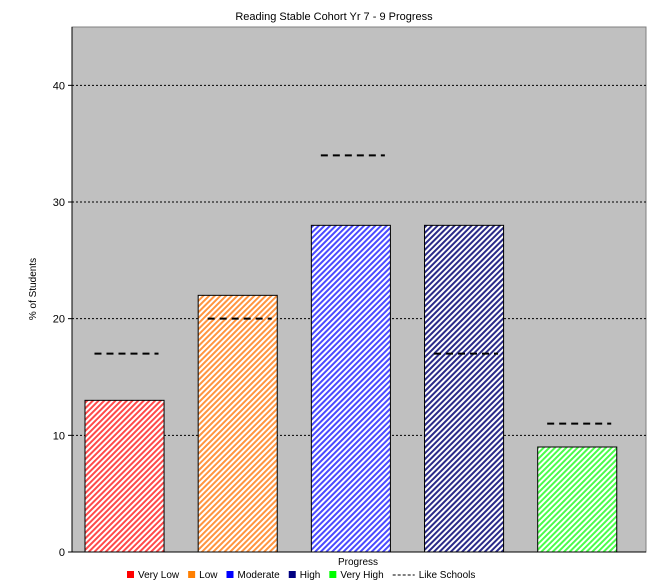 This screenshot has width=659, height=584. Describe the element at coordinates (62, 553) in the screenshot. I see `y-tick-label: 0` at that location.